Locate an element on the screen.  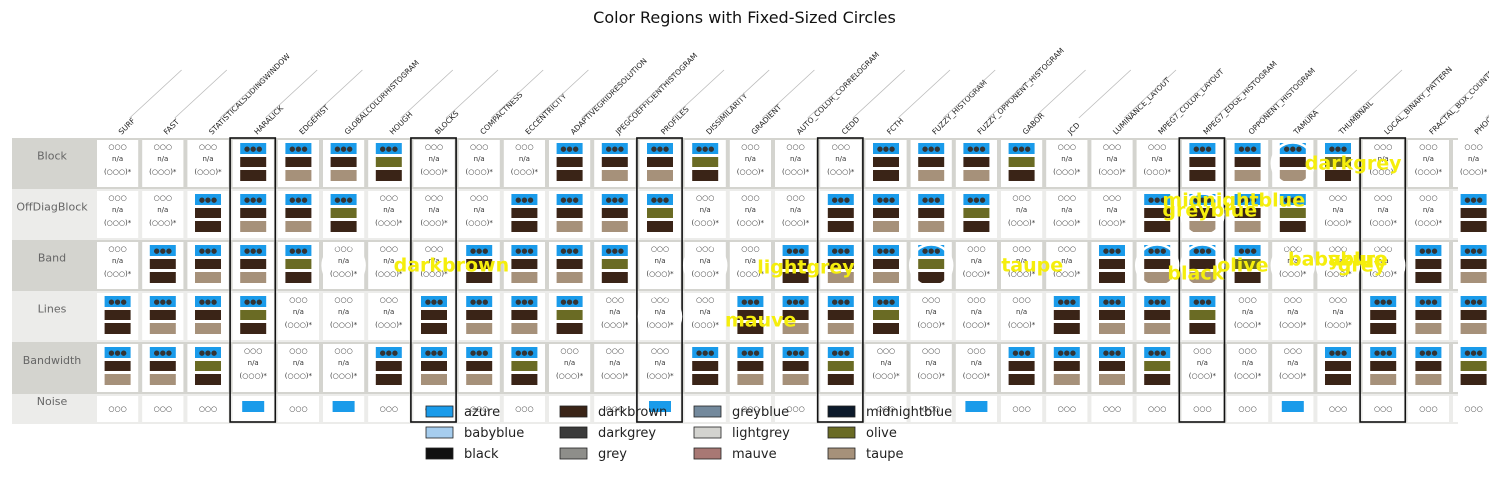
column-header: TAMURA is located at coordinates (1306, 122).